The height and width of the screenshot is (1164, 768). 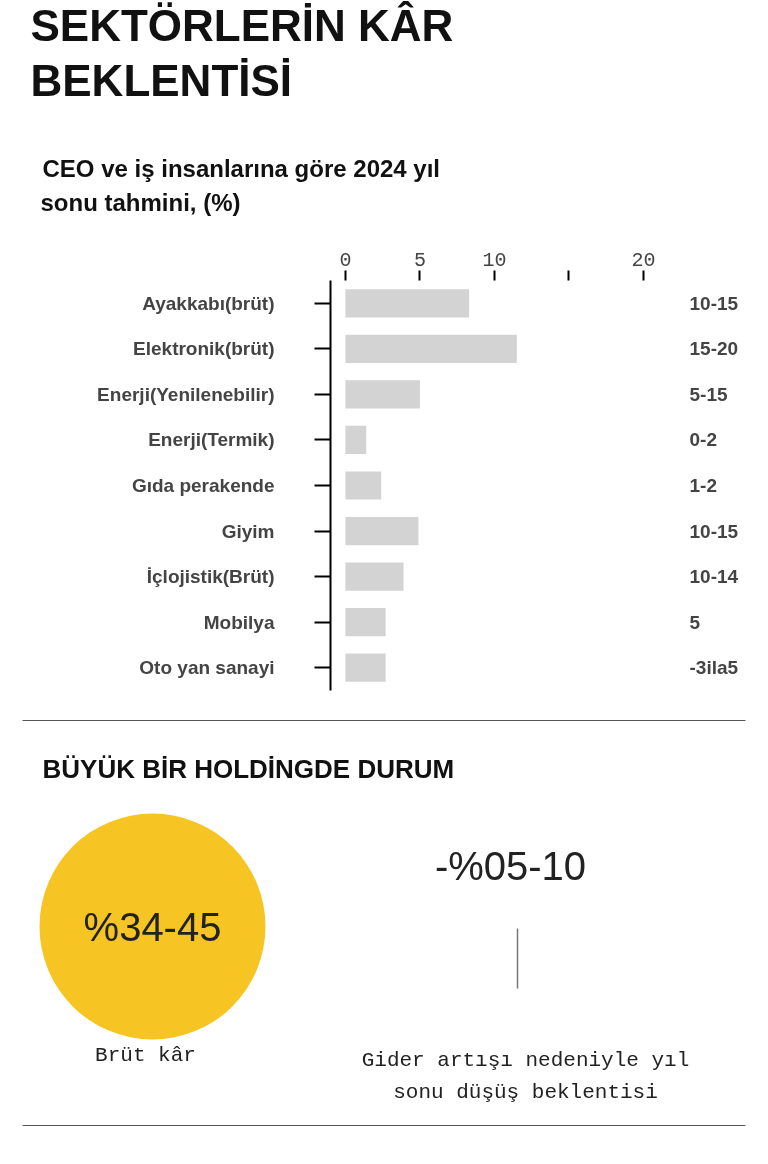 I want to click on x-tick-label: 20, so click(x=643, y=260).